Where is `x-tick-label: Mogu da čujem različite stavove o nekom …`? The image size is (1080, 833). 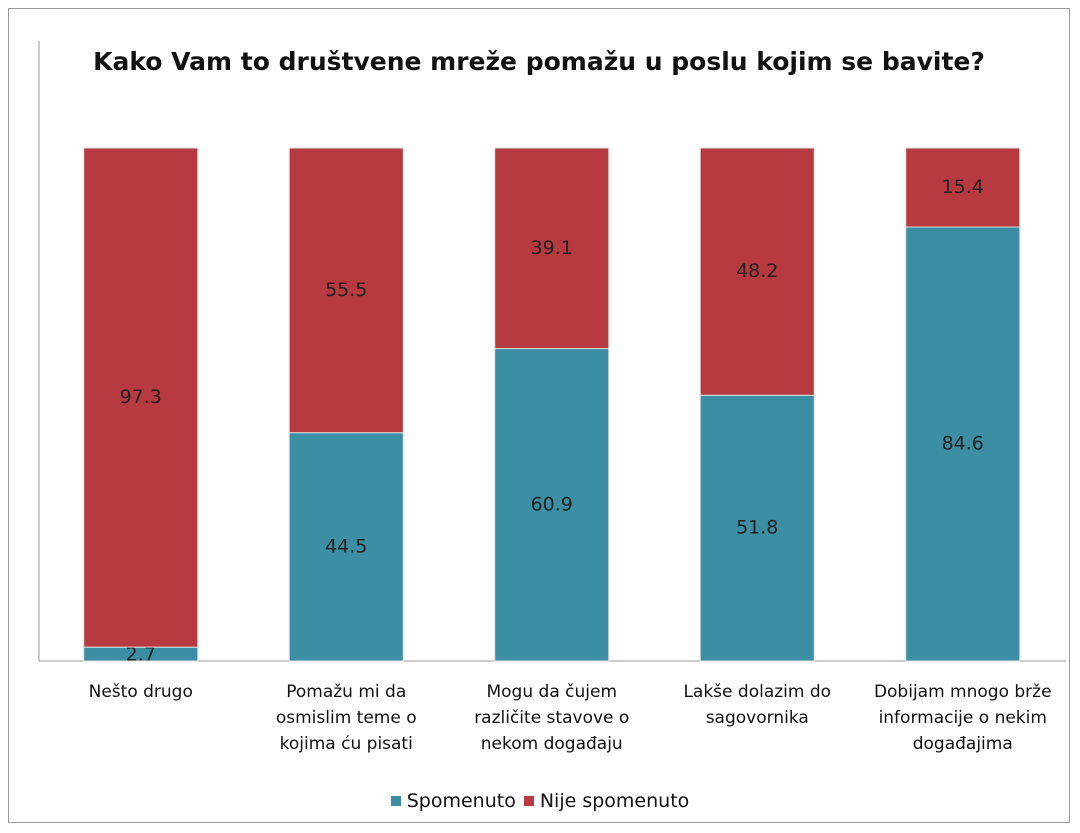 x-tick-label: Mogu da čujem različite stavove o nekom … is located at coordinates (552, 718).